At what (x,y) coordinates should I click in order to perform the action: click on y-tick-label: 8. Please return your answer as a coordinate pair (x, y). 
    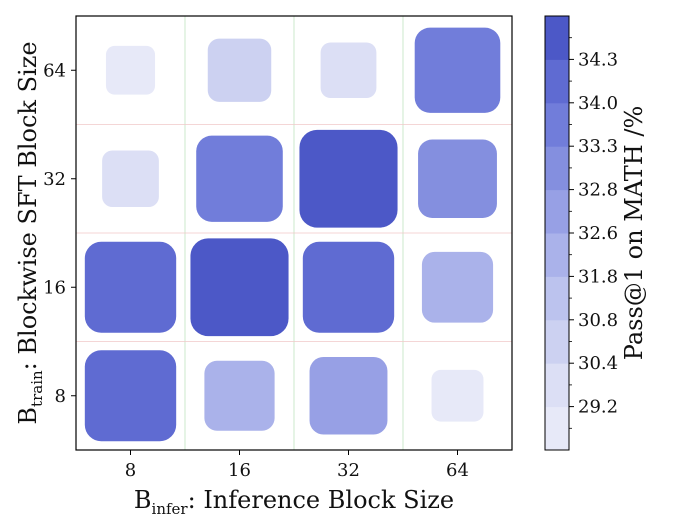
    Looking at the image, I should click on (60, 396).